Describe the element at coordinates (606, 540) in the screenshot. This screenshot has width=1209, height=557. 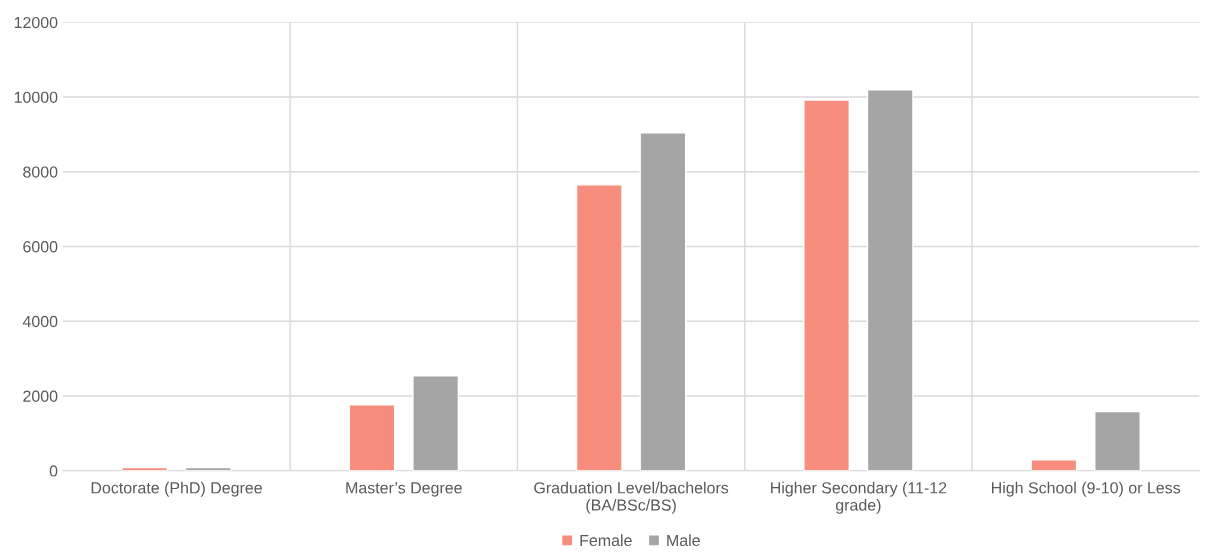
I see `legend-label: Female` at that location.